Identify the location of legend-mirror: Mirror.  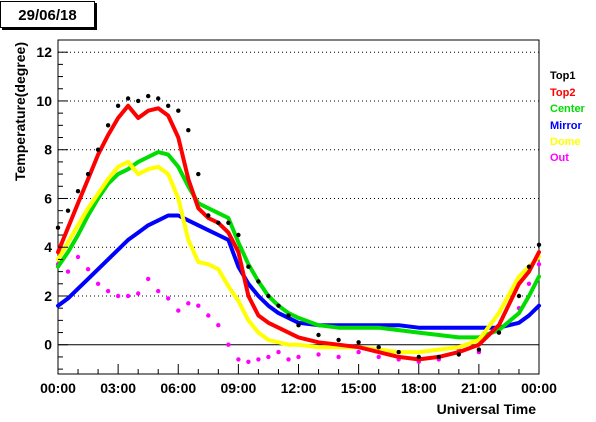
(566, 126).